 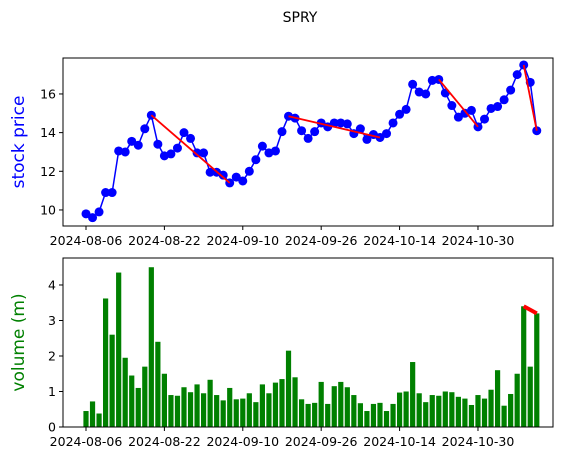 What do you see at coordinates (399, 441) in the screenshot?
I see `x-tick-label: 2024-10-14` at bounding box center [399, 441].